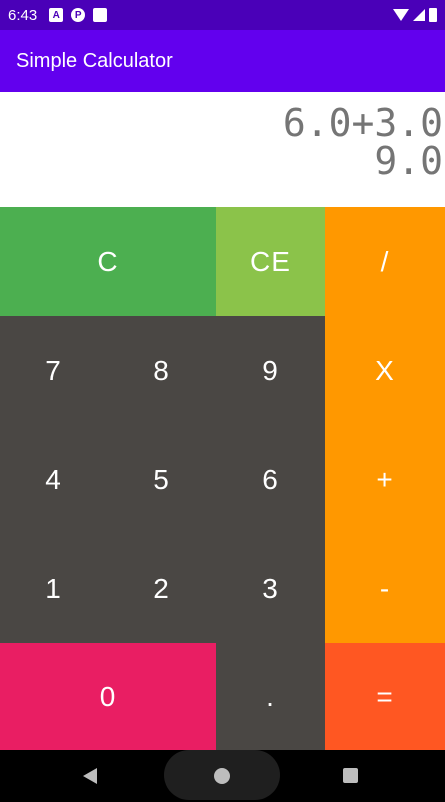 The height and width of the screenshot is (802, 445). I want to click on signal-icon, so click(419, 15).